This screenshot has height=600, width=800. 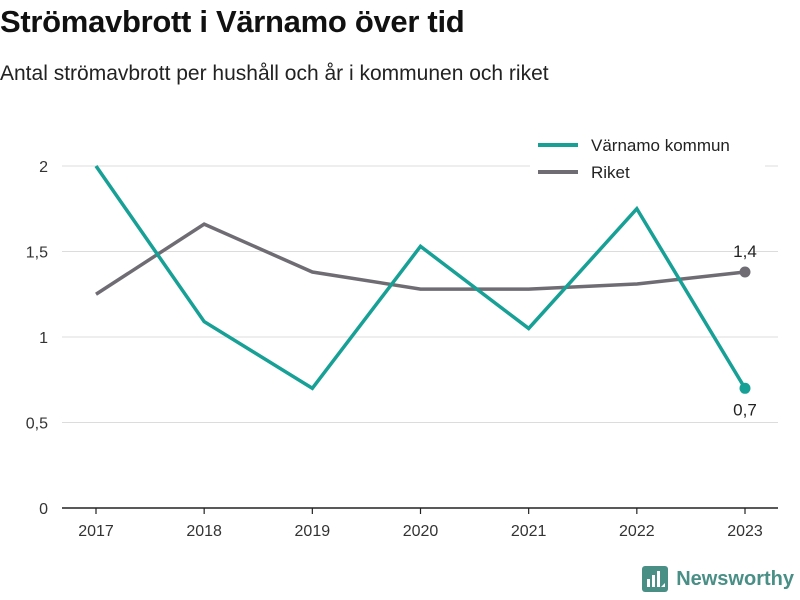 I want to click on series-line-riket, so click(x=420, y=259).